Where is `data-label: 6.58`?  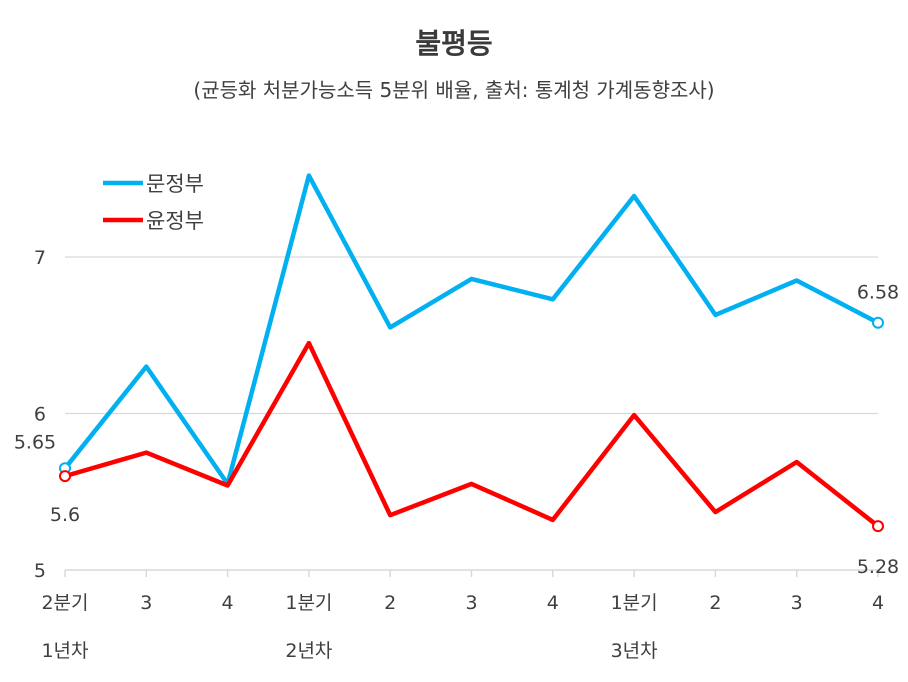
data-label: 6.58 is located at coordinates (878, 293).